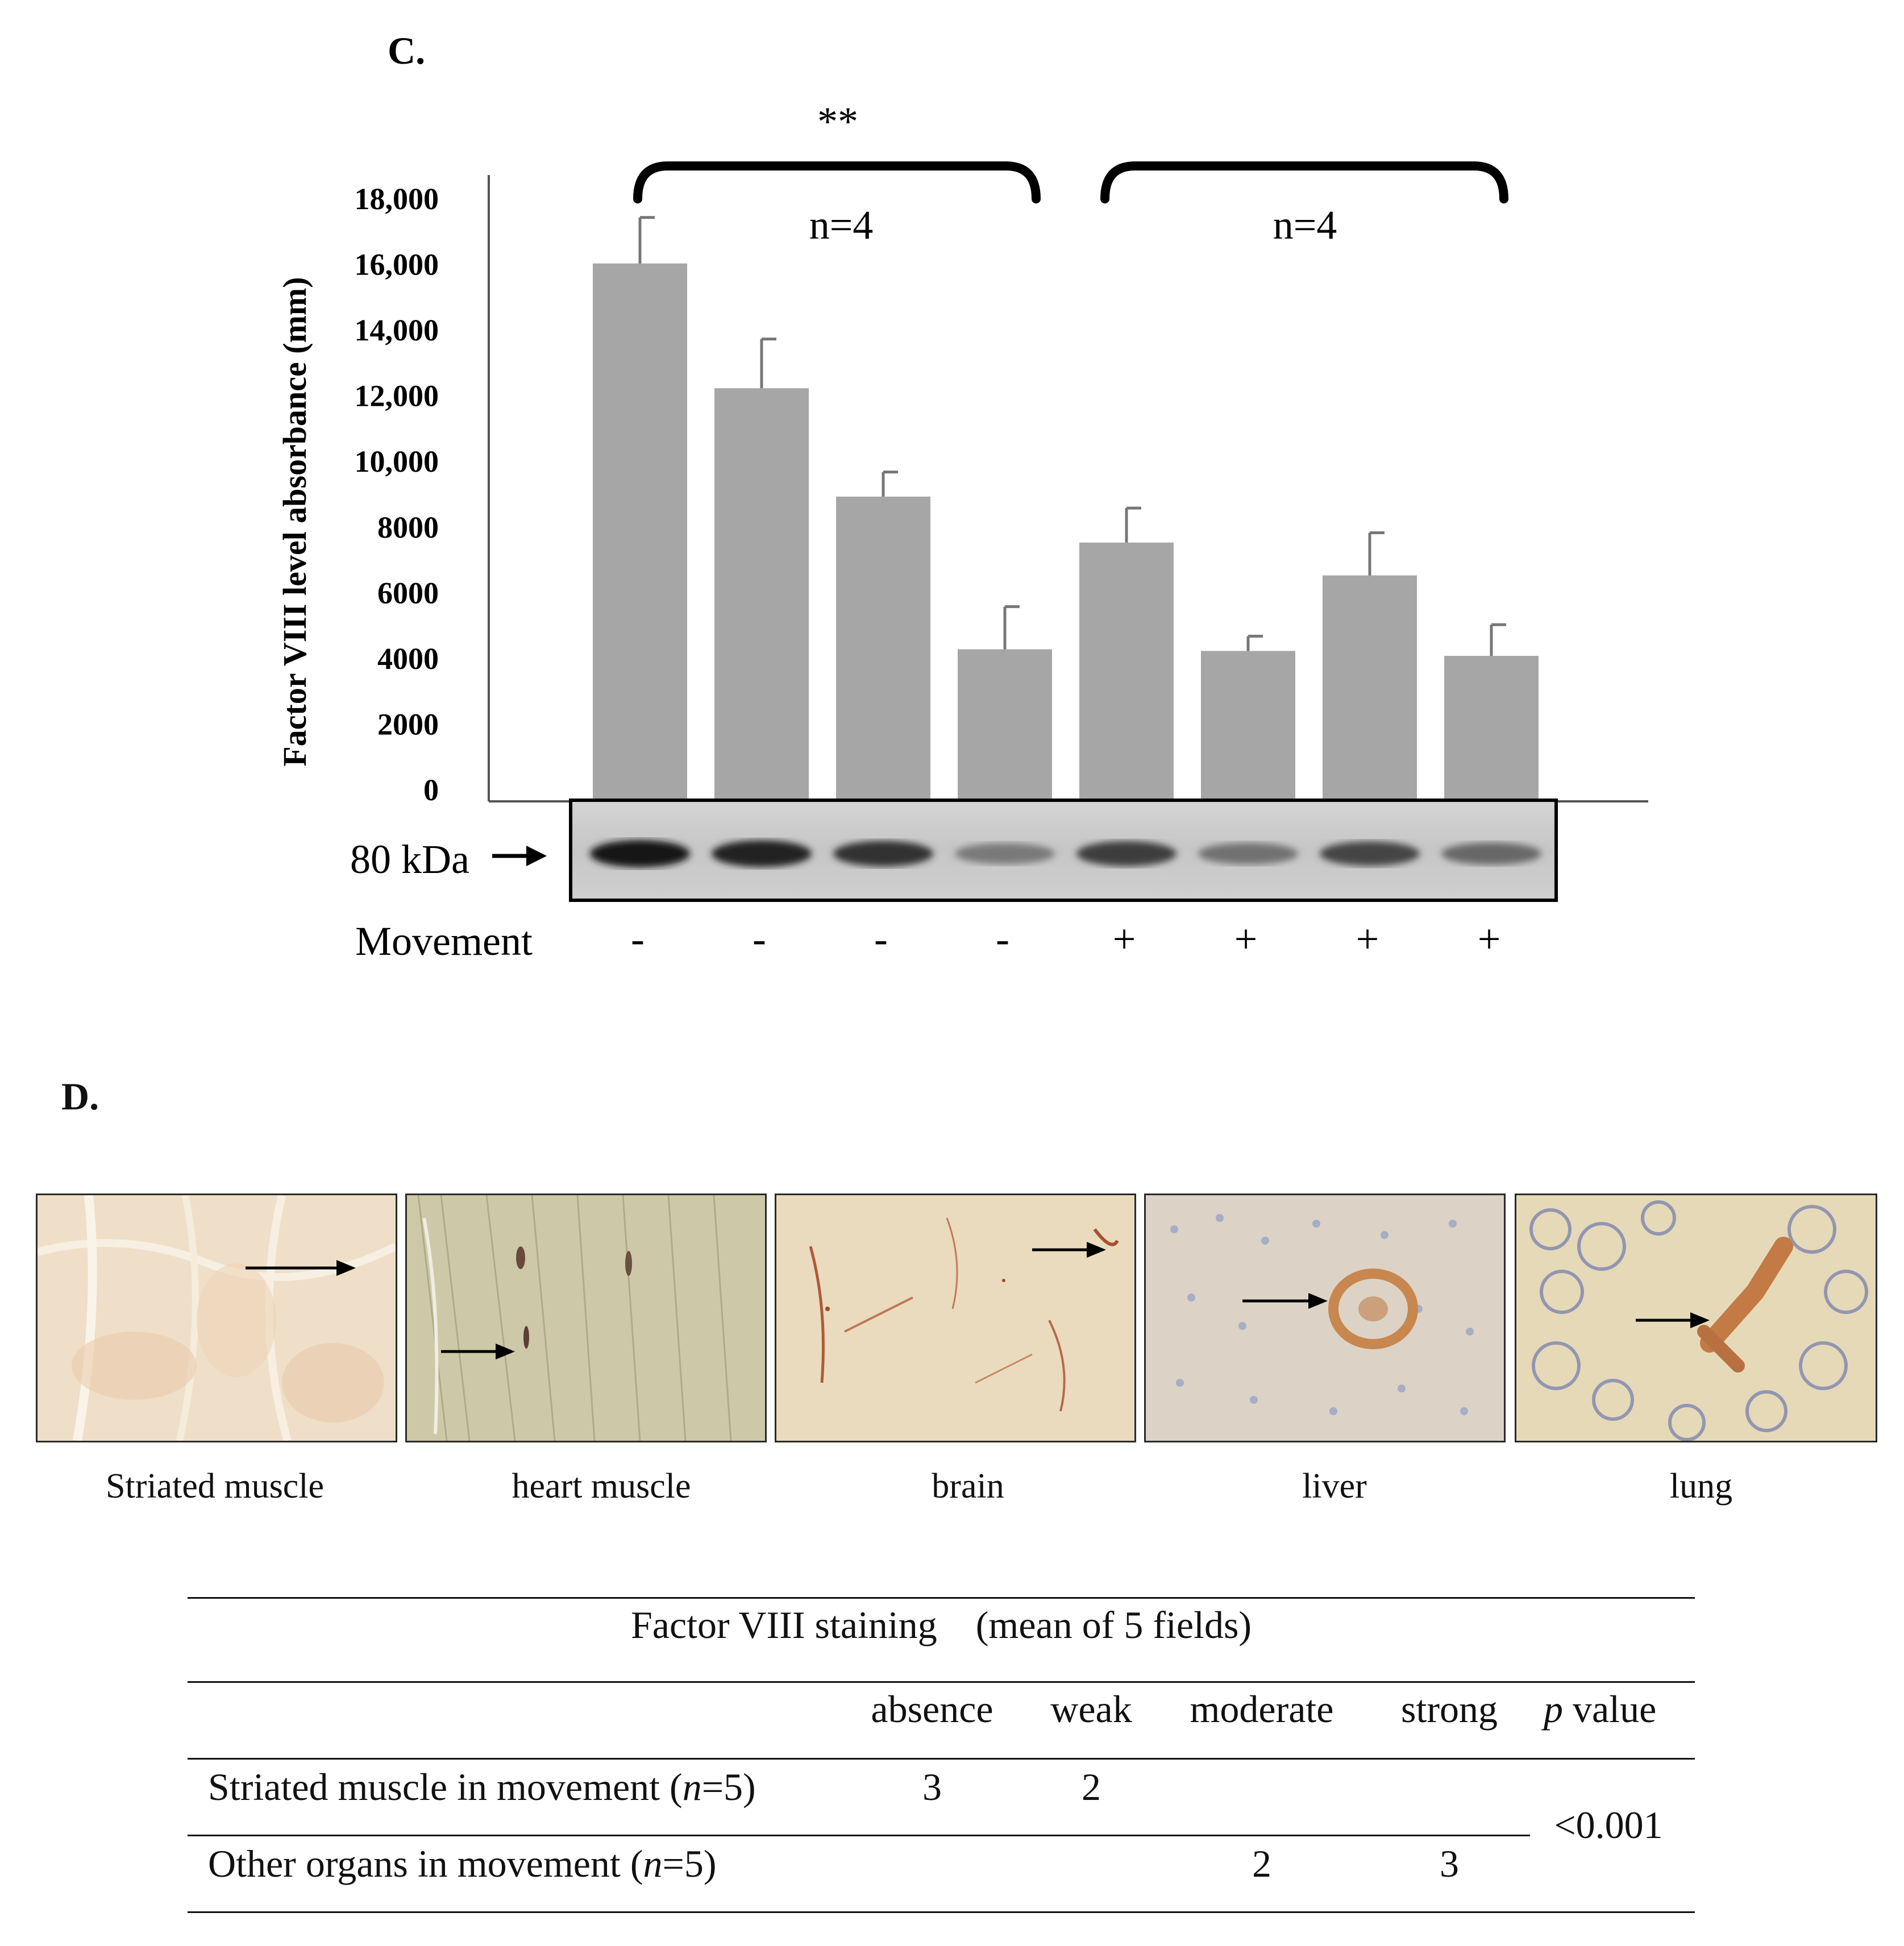 The width and height of the screenshot is (1904, 1946). I want to click on cell-other-moderate: 2, so click(1261, 1864).